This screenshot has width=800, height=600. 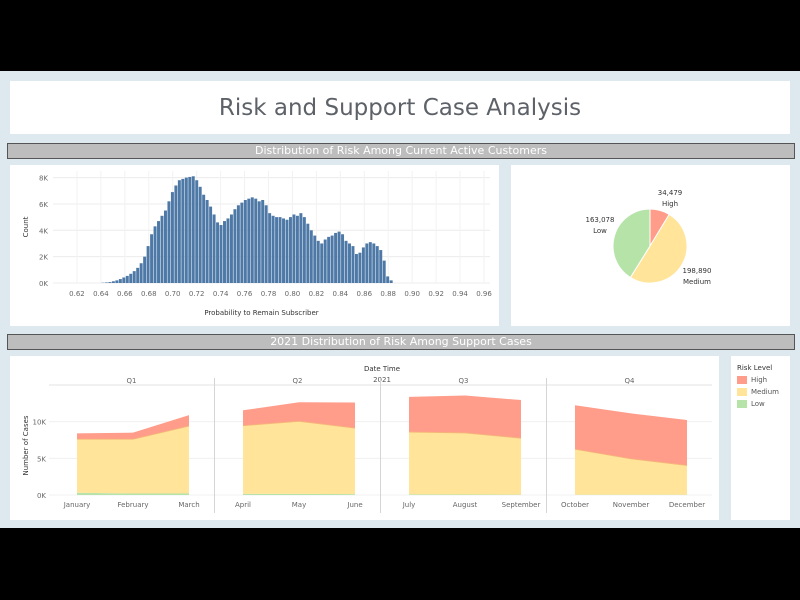 I want to click on pie-slice-medium, so click(x=658, y=248).